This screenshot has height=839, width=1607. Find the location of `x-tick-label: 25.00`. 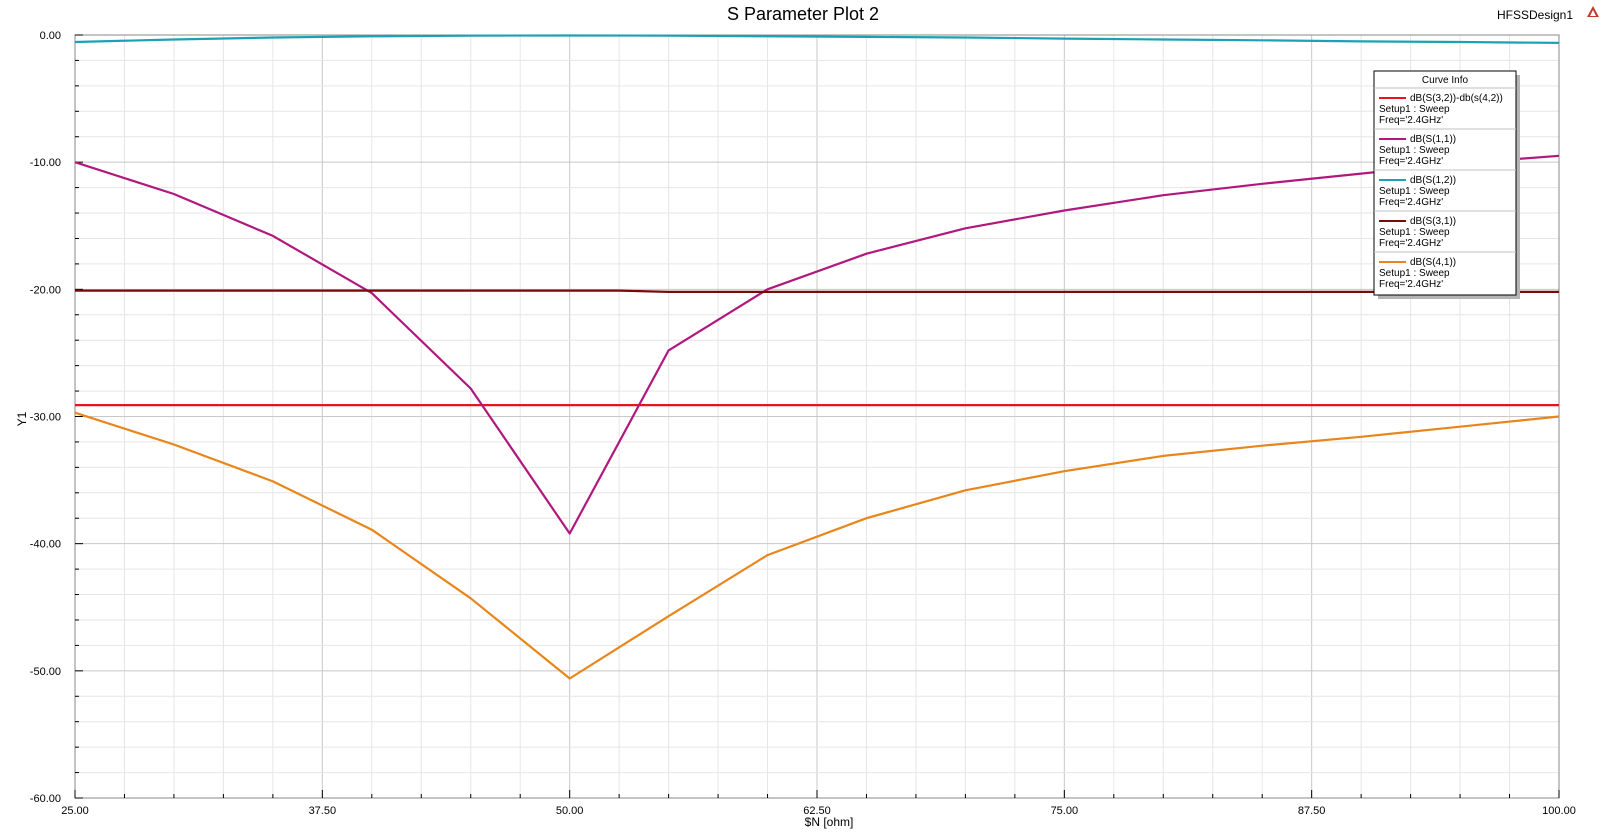

x-tick-label: 25.00 is located at coordinates (75, 811).